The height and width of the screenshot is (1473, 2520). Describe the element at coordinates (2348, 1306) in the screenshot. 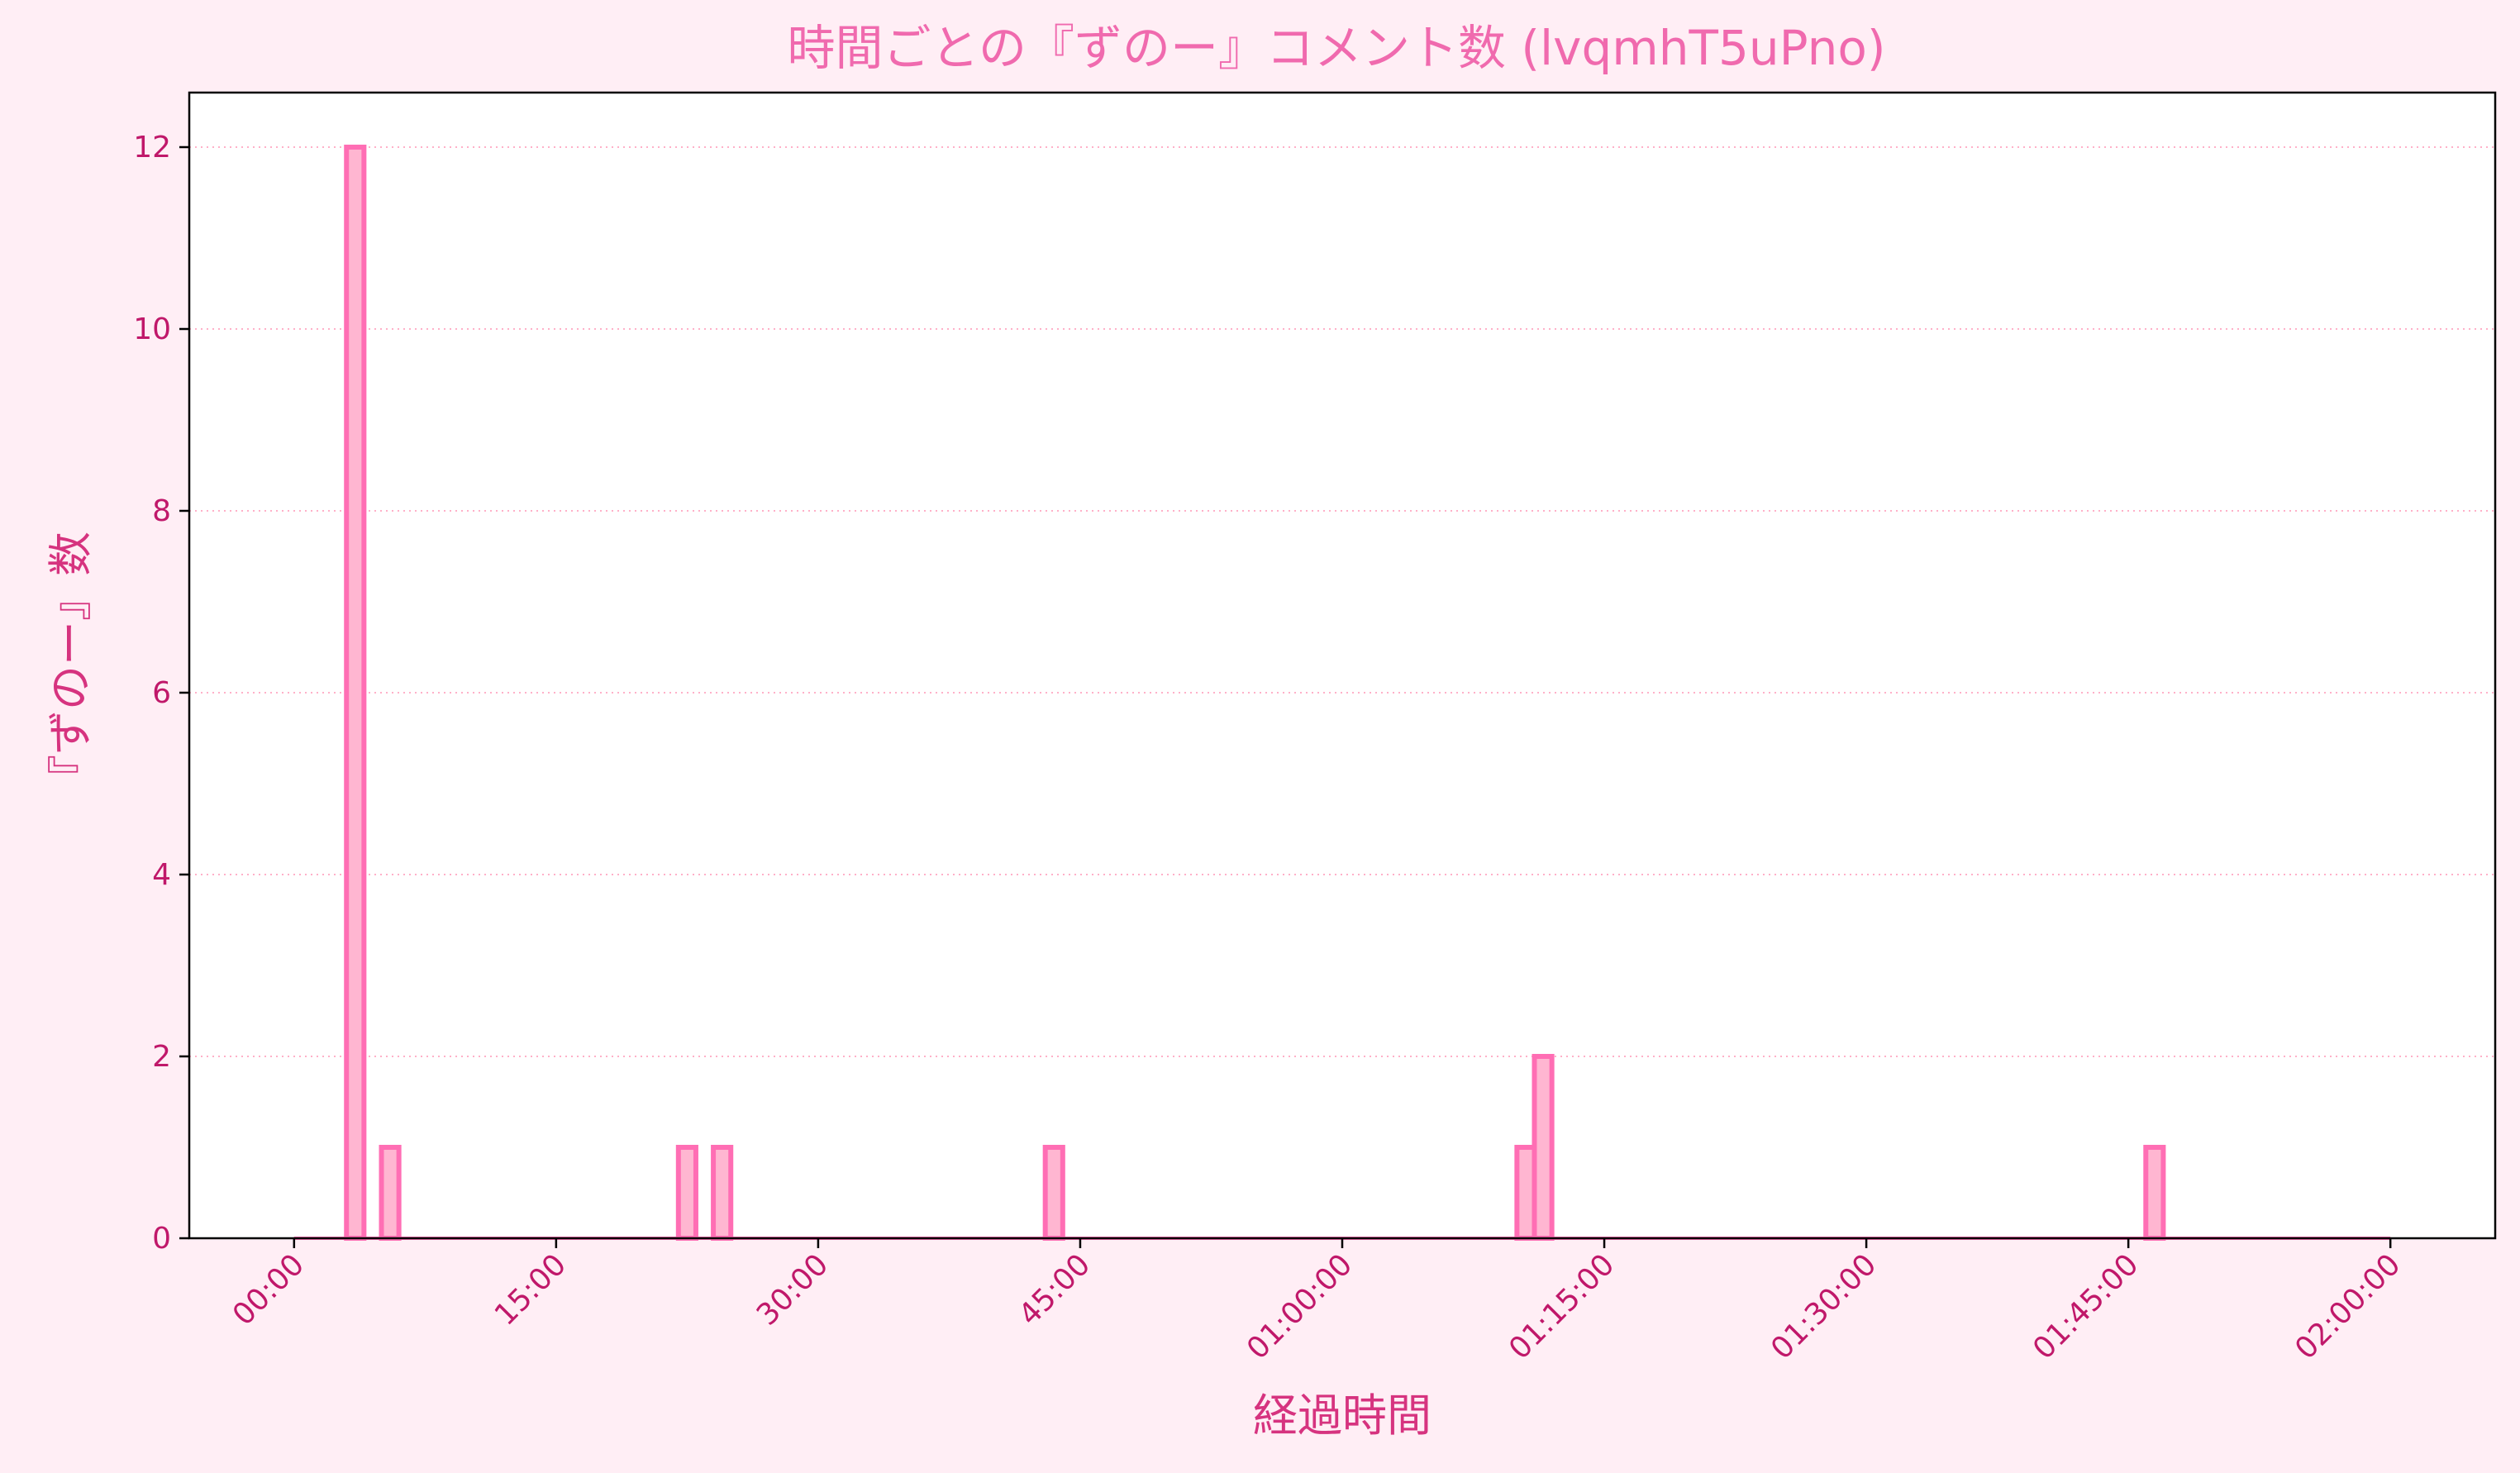

I see `x-tick-label: 02:00:00` at that location.